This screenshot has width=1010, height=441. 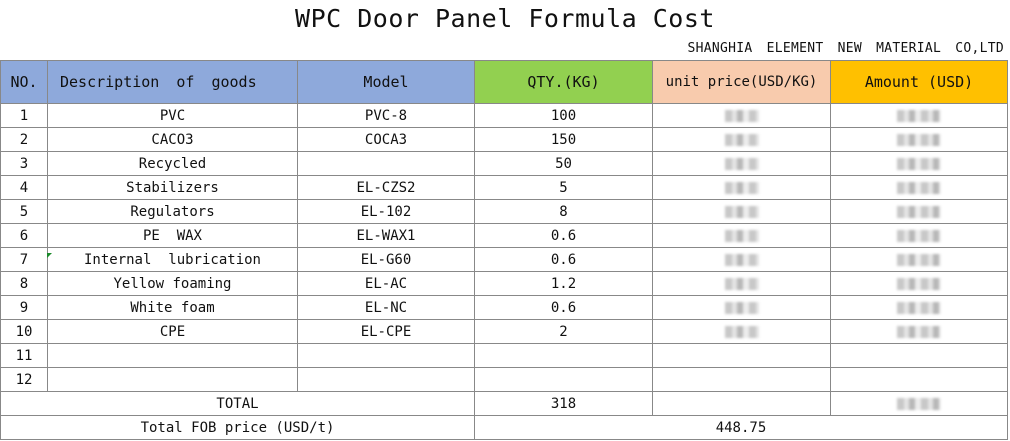 I want to click on cell-no: 5, so click(x=24, y=211).